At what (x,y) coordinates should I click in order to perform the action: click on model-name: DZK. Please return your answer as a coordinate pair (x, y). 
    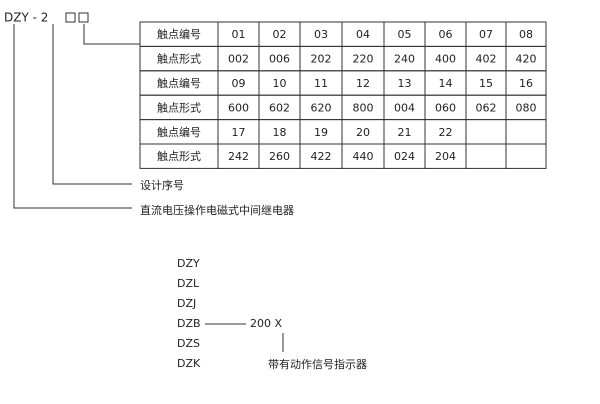
    Looking at the image, I should click on (189, 363).